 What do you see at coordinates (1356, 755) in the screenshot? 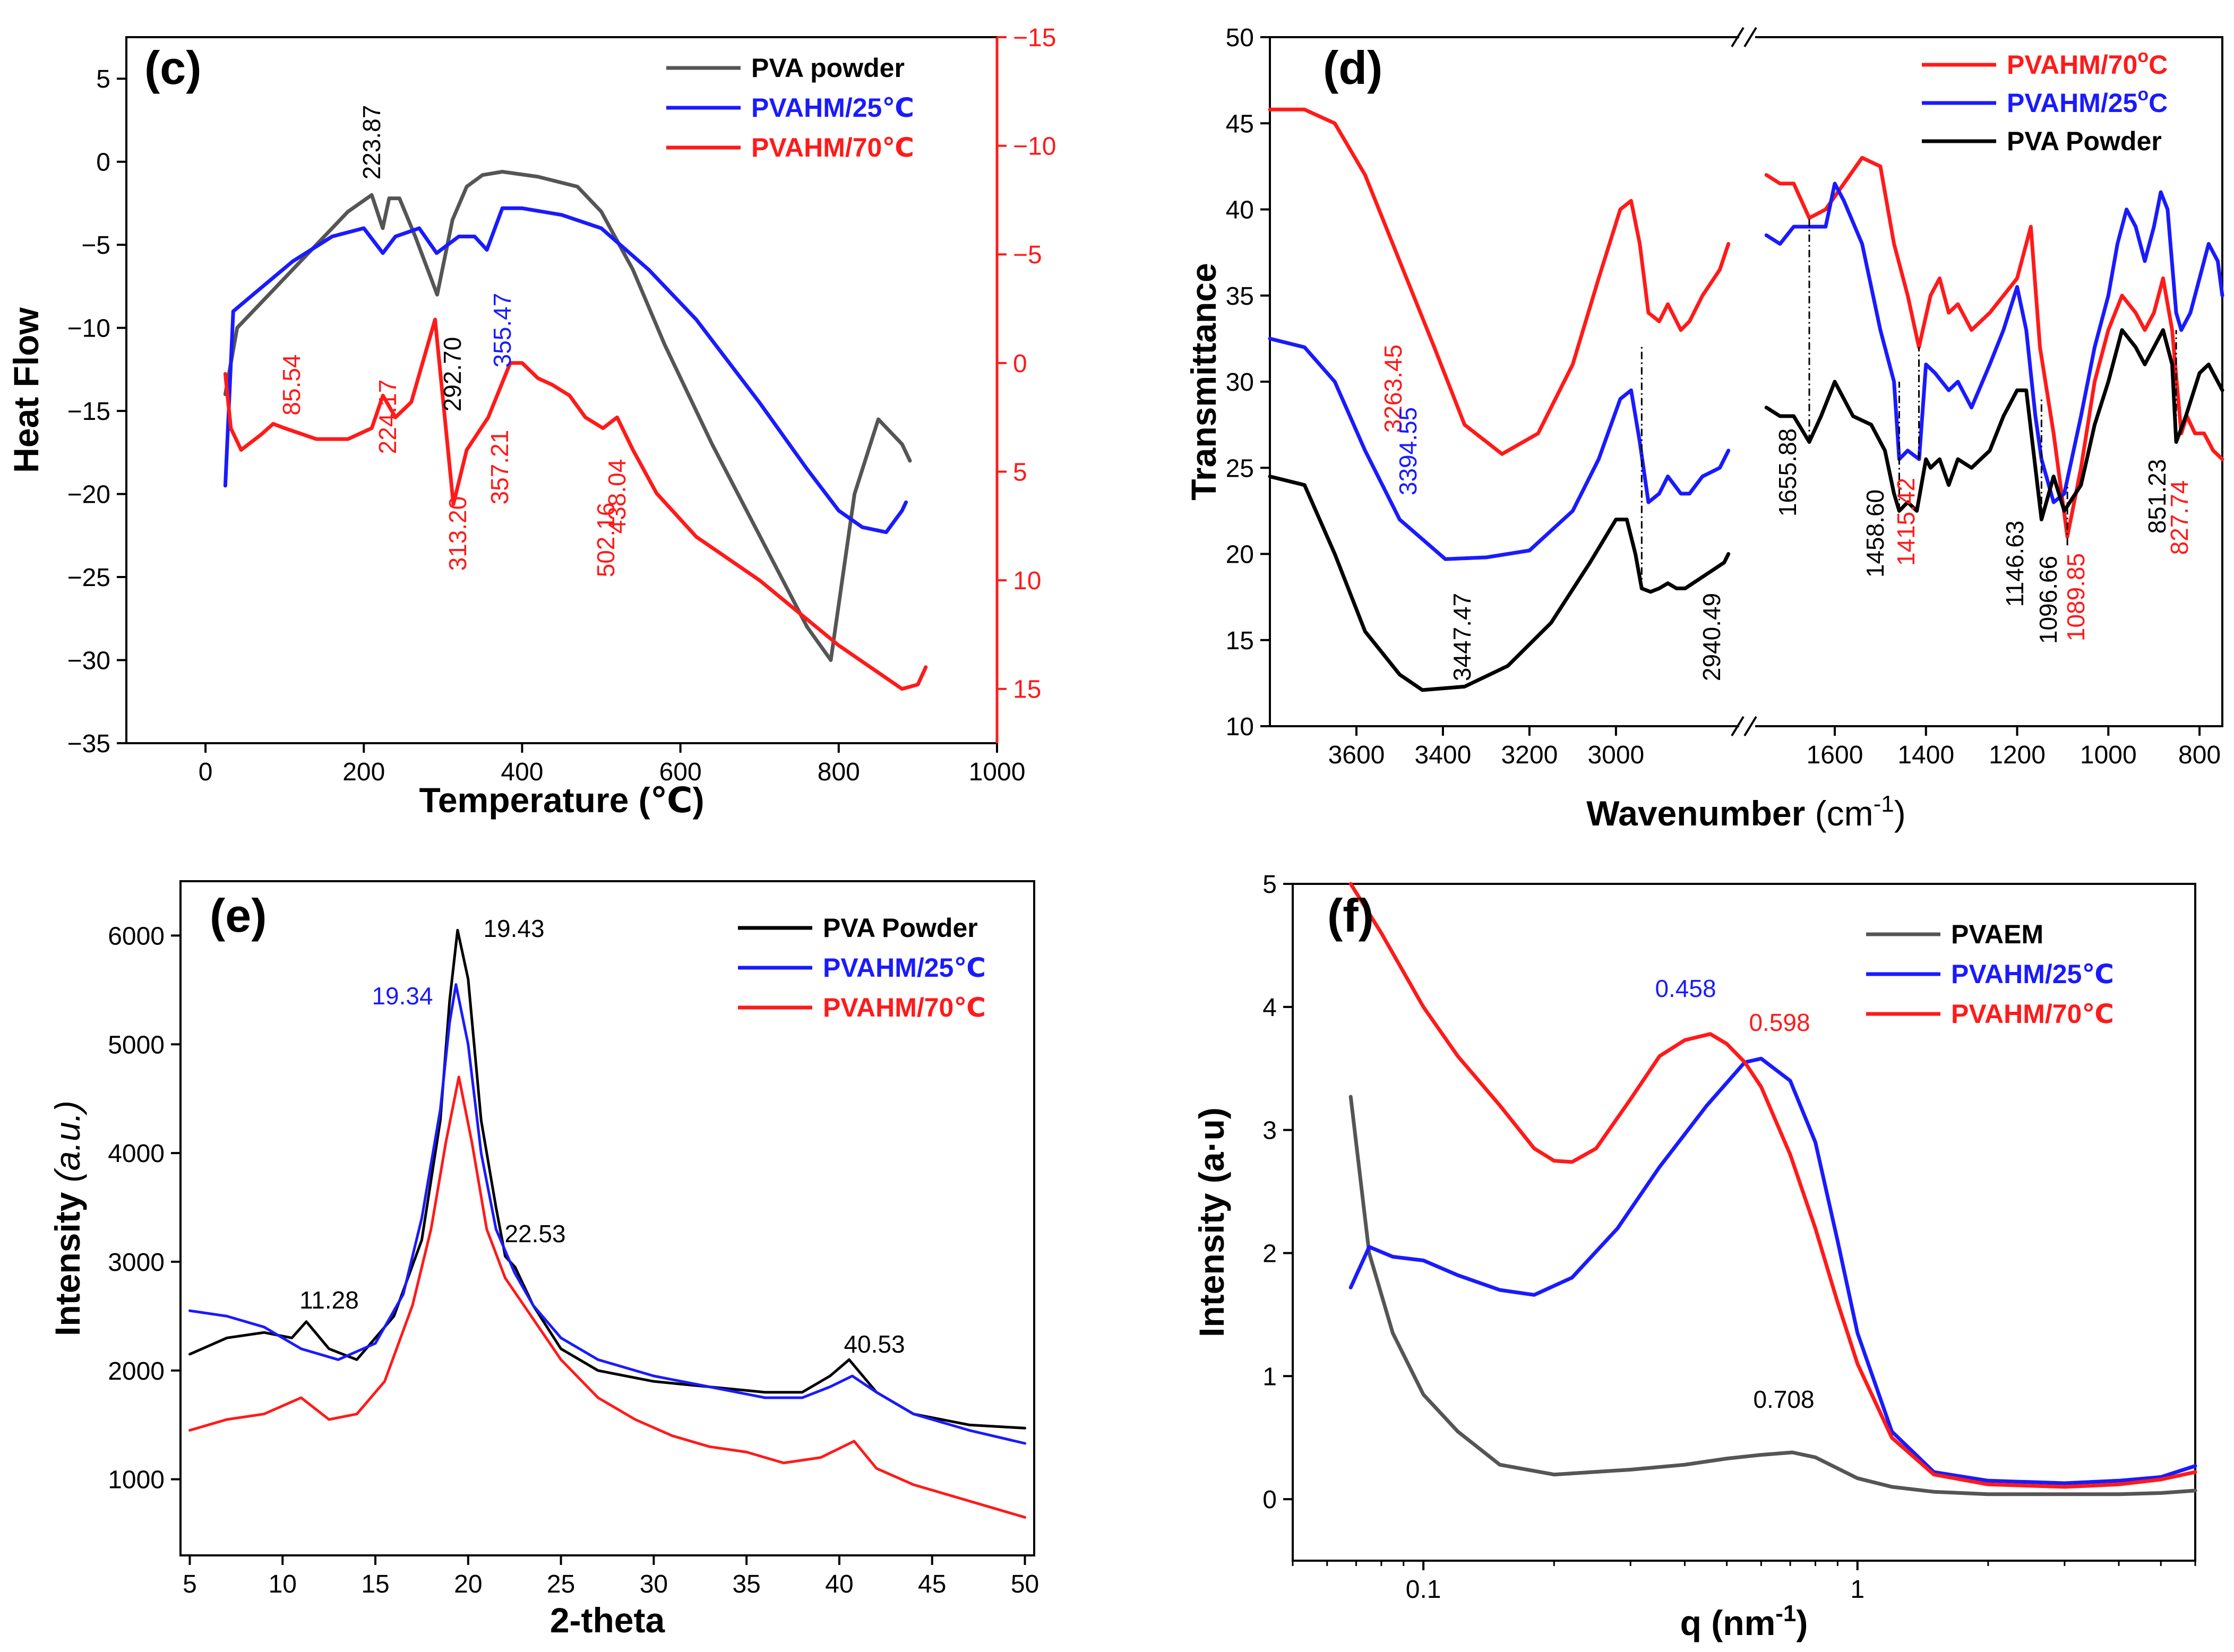
I see `x-tick-label-d: 3600` at bounding box center [1356, 755].